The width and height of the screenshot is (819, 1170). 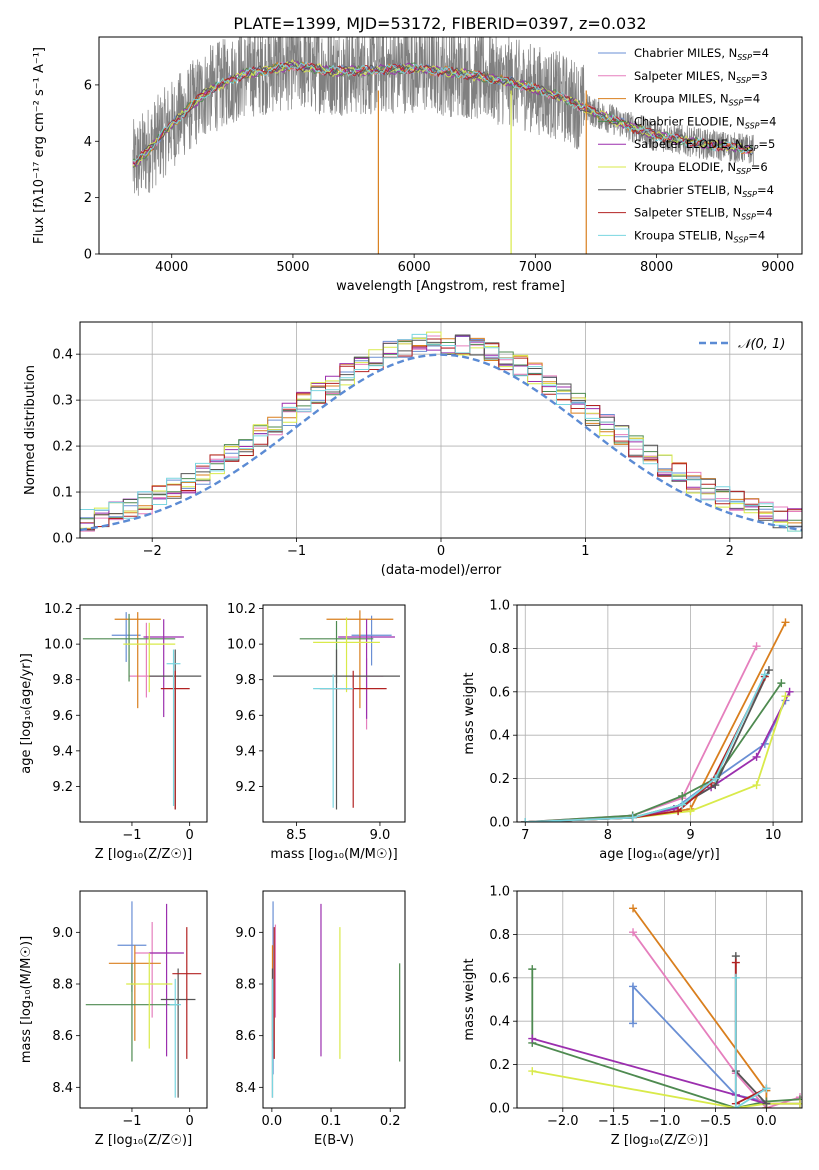 What do you see at coordinates (701, 168) in the screenshot?
I see `legend-entry: Kroupa ELODIE, NSSP=6` at bounding box center [701, 168].